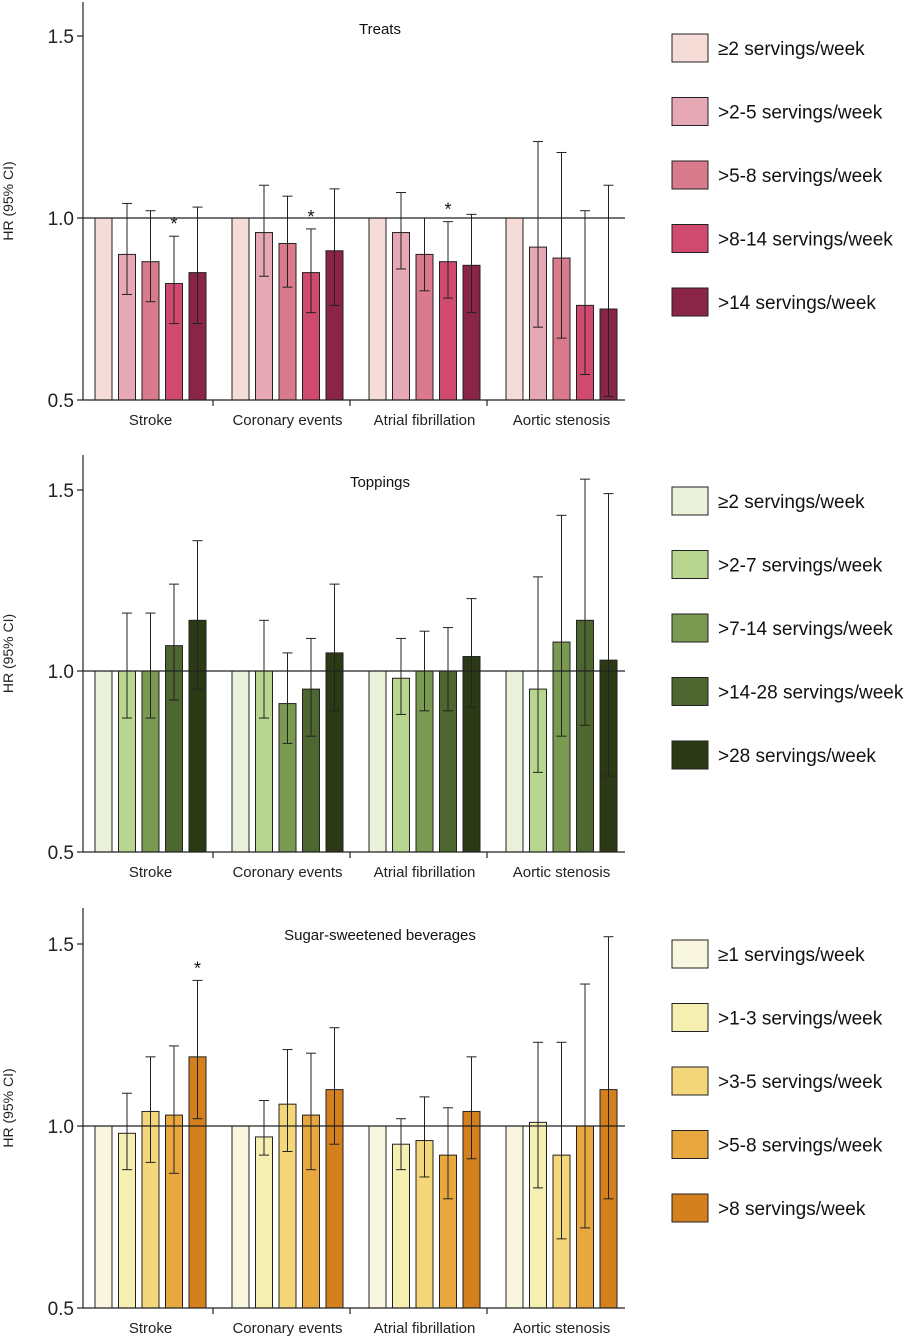  What do you see at coordinates (150, 872) in the screenshot?
I see `chart-2-category-label-1: Stroke` at bounding box center [150, 872].